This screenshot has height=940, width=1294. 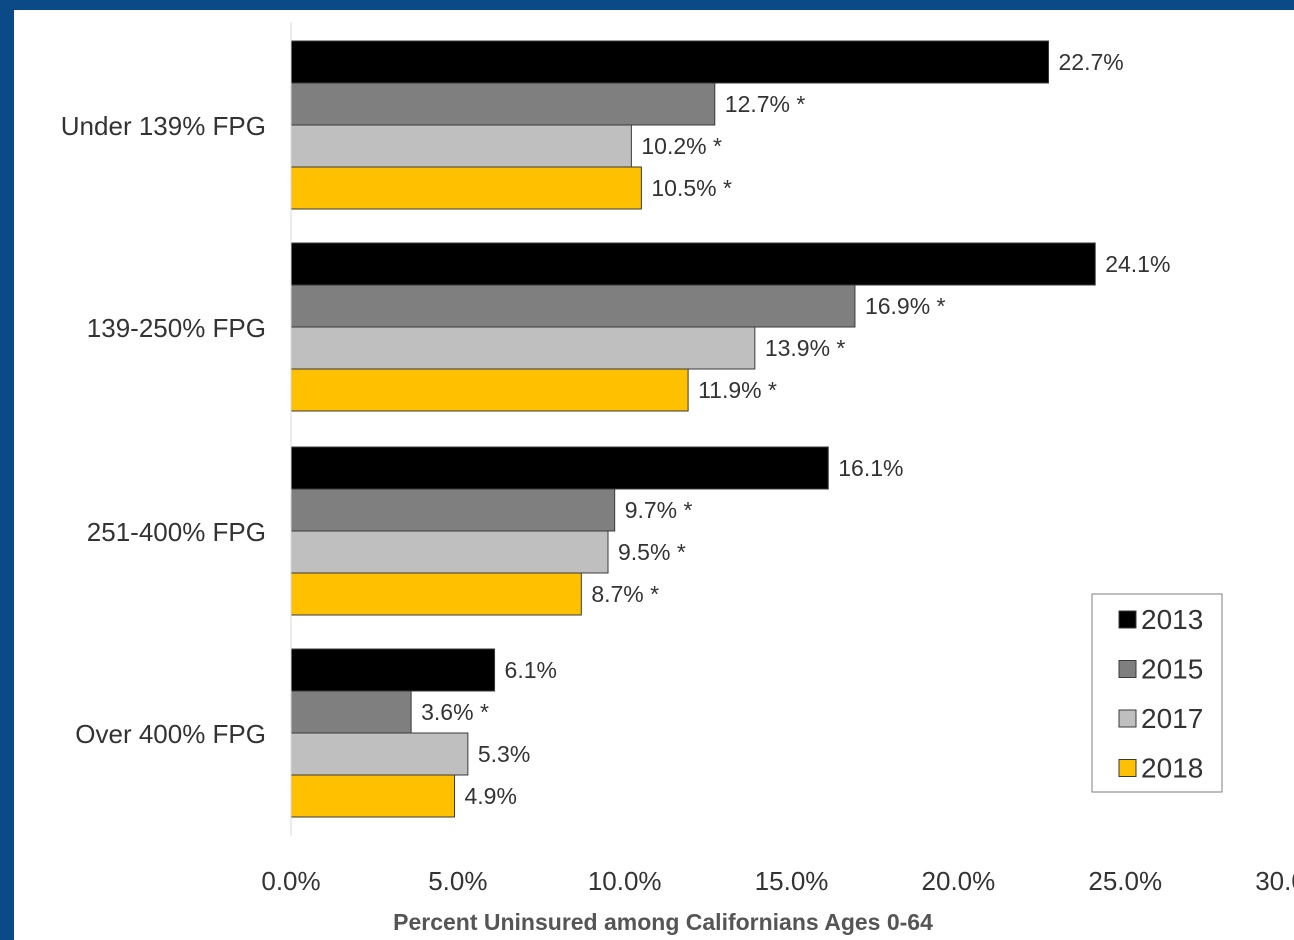 I want to click on data-label-2017-0: 10.2% *, so click(x=681, y=146).